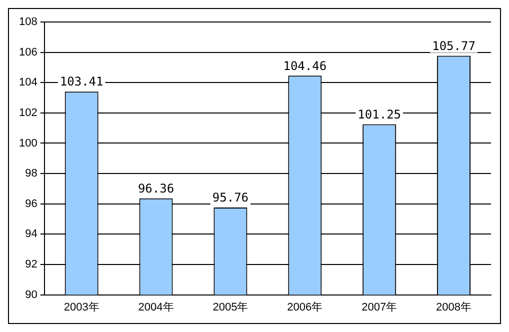 This screenshot has height=332, width=509. What do you see at coordinates (156, 189) in the screenshot?
I see `data-label: 96.36` at bounding box center [156, 189].